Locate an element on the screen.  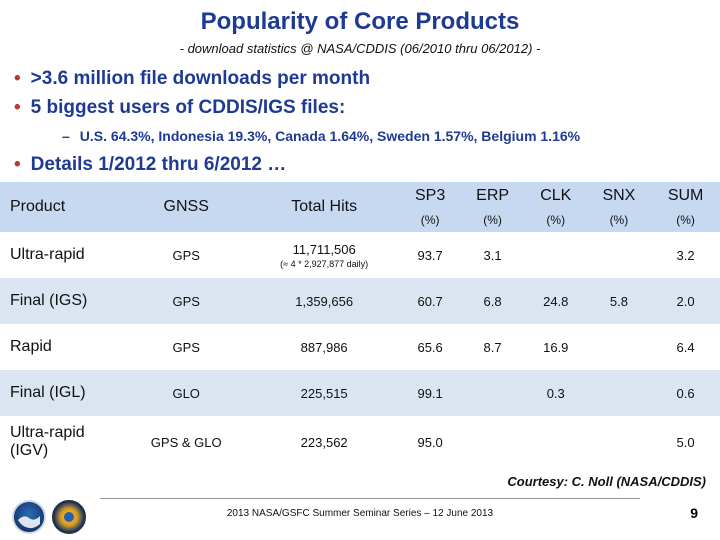
col-gnss: GNSS is located at coordinates (186, 207).